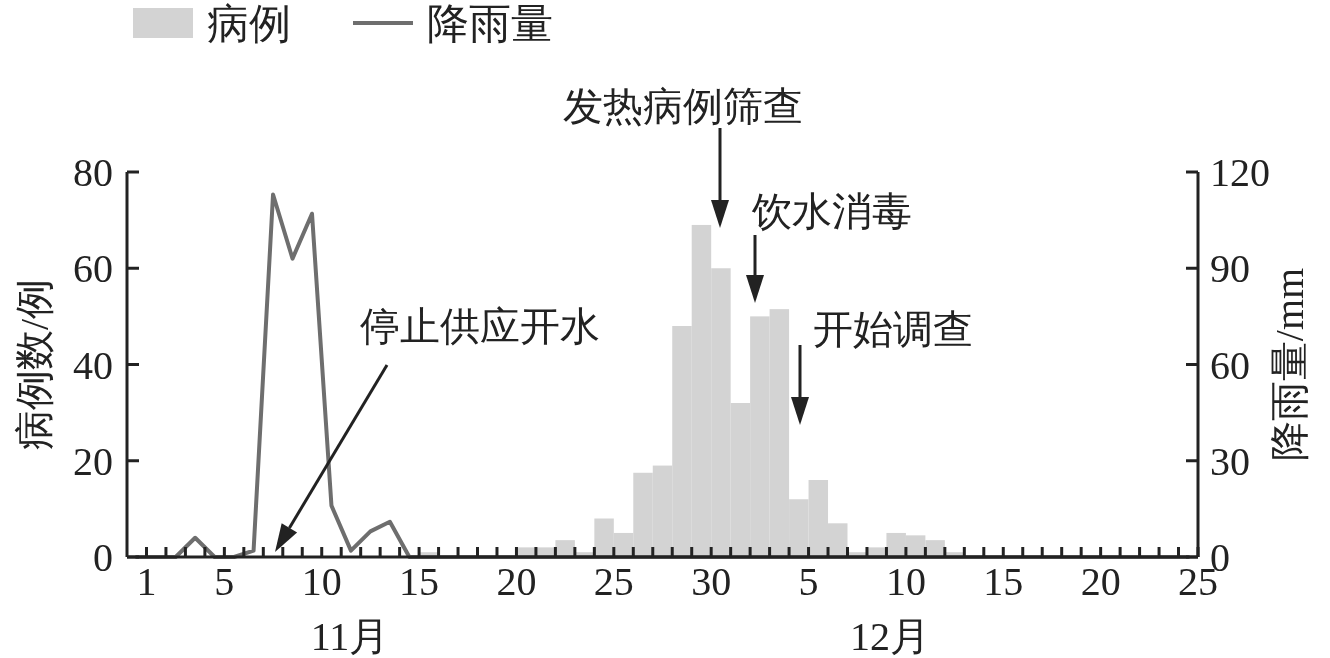  What do you see at coordinates (1230, 269) in the screenshot?
I see `y2-tick-label: 90` at bounding box center [1230, 269].